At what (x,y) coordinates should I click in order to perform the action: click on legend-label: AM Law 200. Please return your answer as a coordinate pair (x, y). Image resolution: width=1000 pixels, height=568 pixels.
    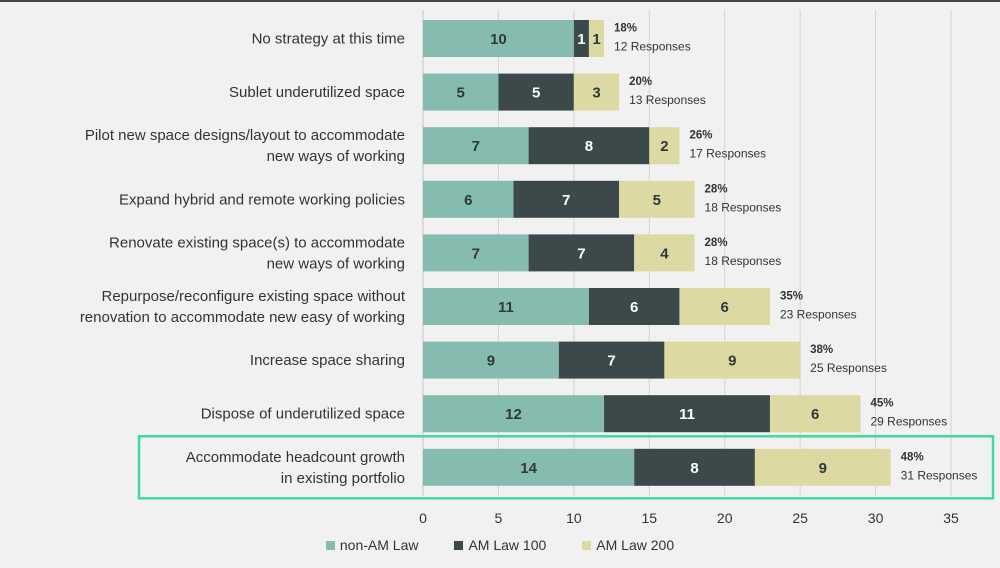
    Looking at the image, I should click on (635, 545).